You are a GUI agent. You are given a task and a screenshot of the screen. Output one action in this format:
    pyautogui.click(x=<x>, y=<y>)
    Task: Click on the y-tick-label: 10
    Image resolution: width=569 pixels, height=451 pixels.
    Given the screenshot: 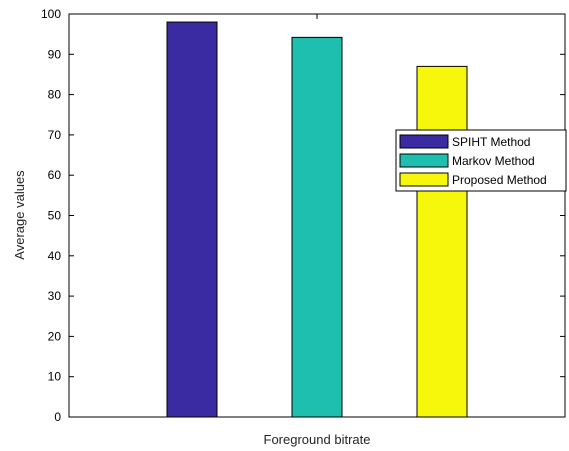 What is the action you would take?
    pyautogui.click(x=55, y=377)
    